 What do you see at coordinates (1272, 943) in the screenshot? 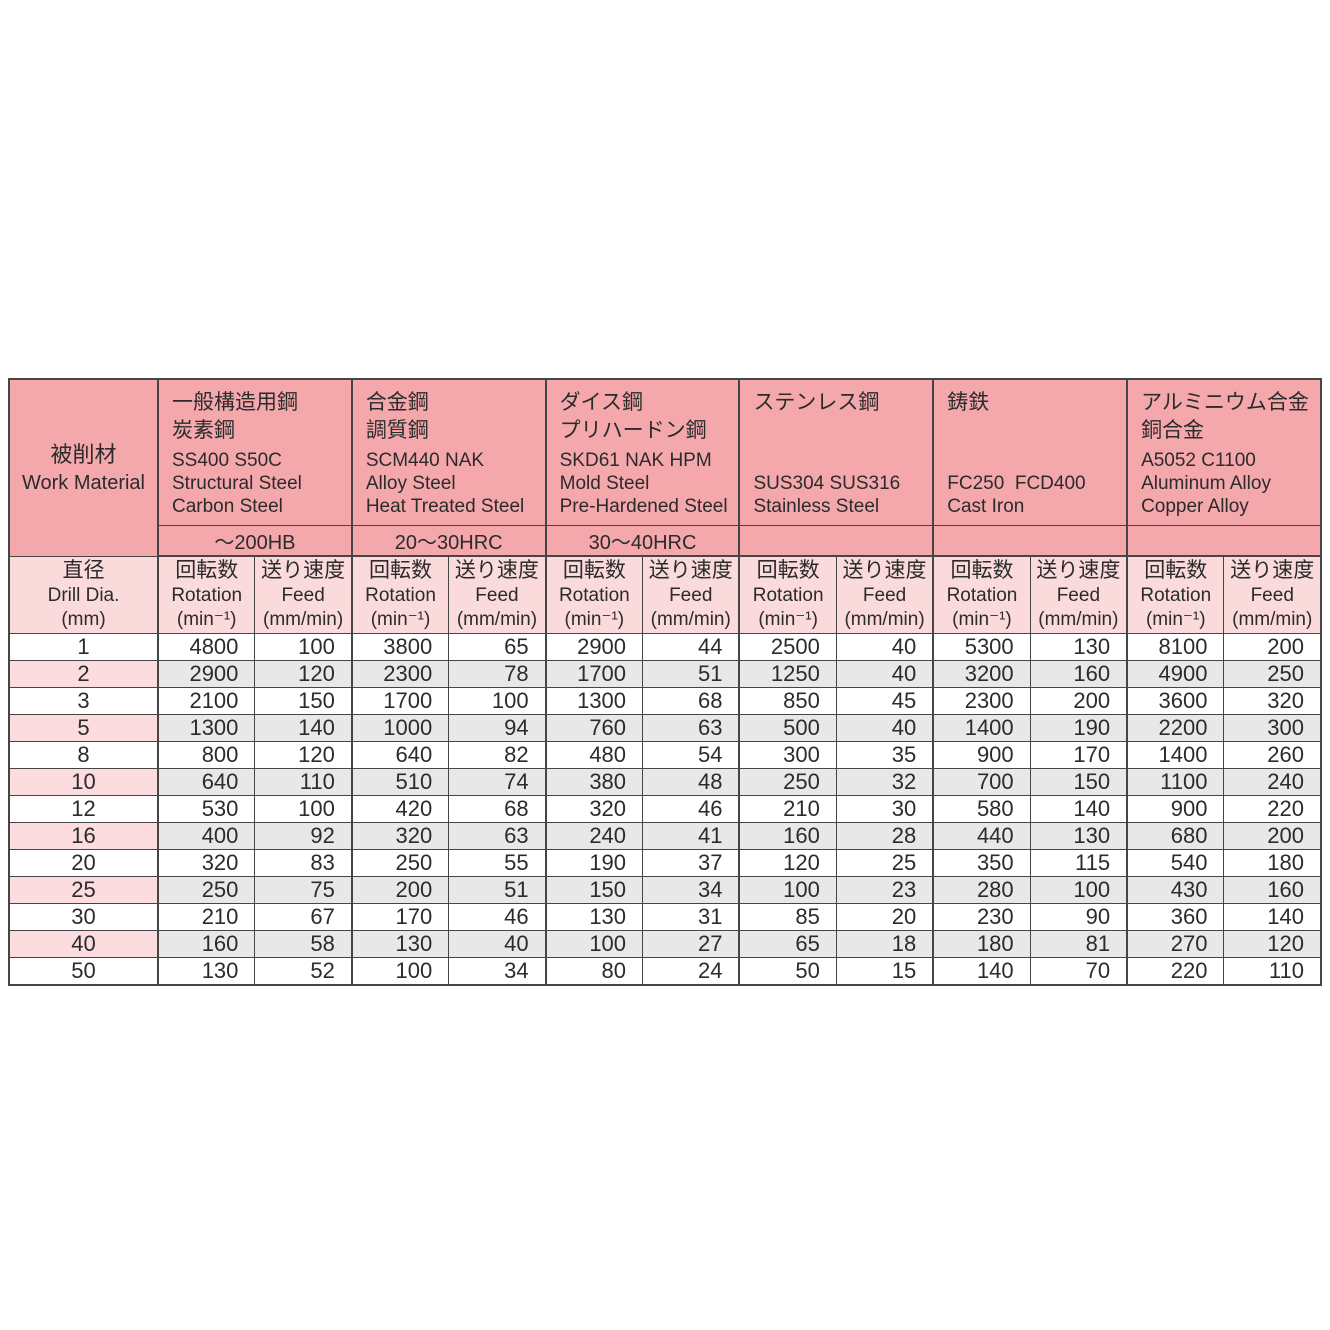
I see `feed-value-cell: 120` at bounding box center [1272, 943].